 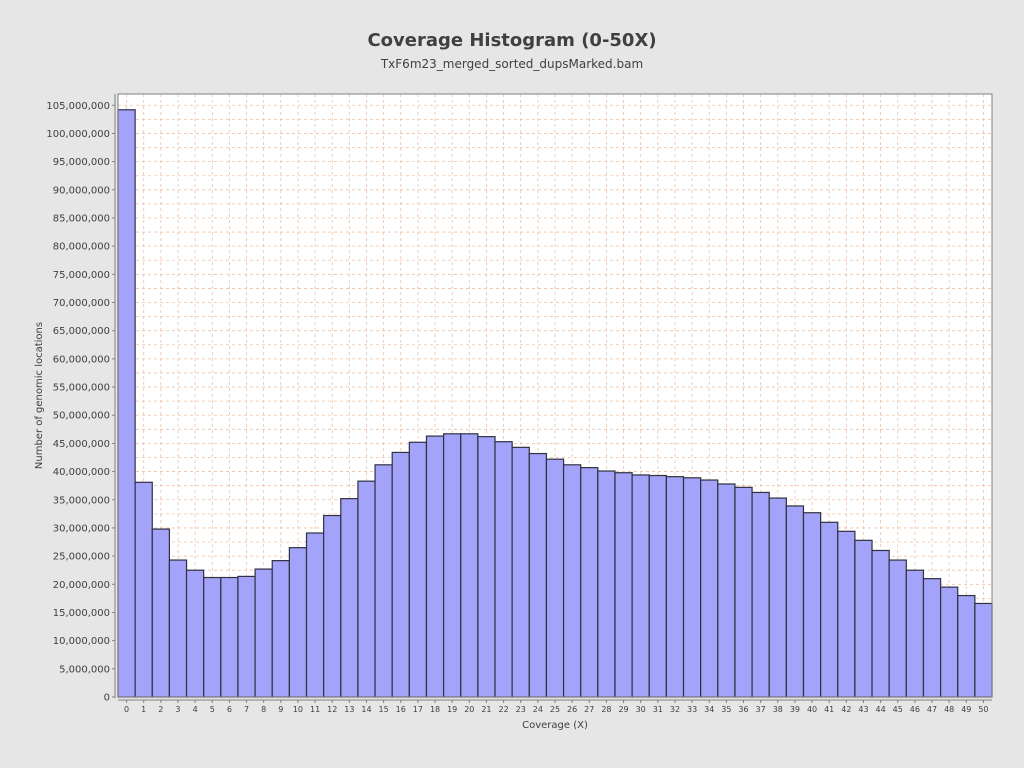 What do you see at coordinates (81, 585) in the screenshot?
I see `y-tick-label: 20,000,000` at bounding box center [81, 585].